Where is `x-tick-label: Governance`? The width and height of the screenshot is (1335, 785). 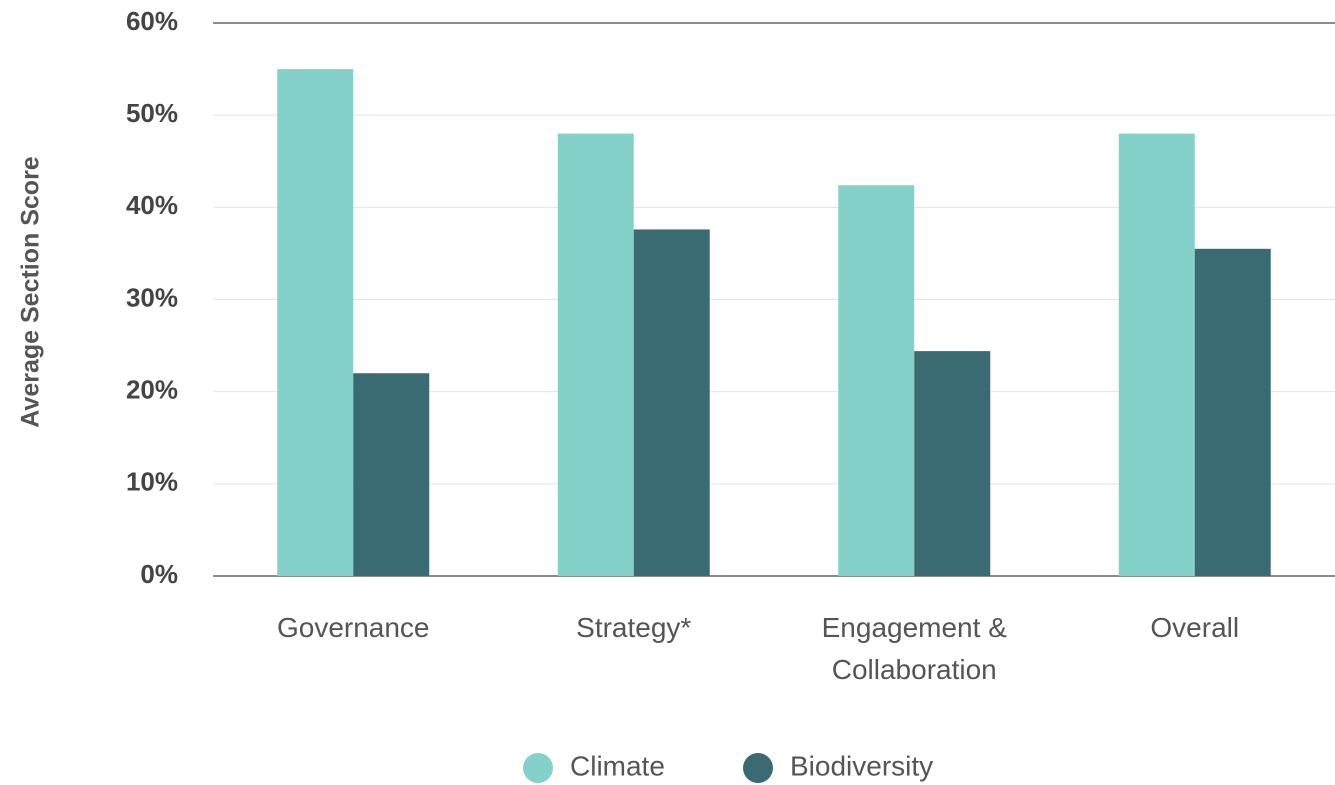 x-tick-label: Governance is located at coordinates (353, 627).